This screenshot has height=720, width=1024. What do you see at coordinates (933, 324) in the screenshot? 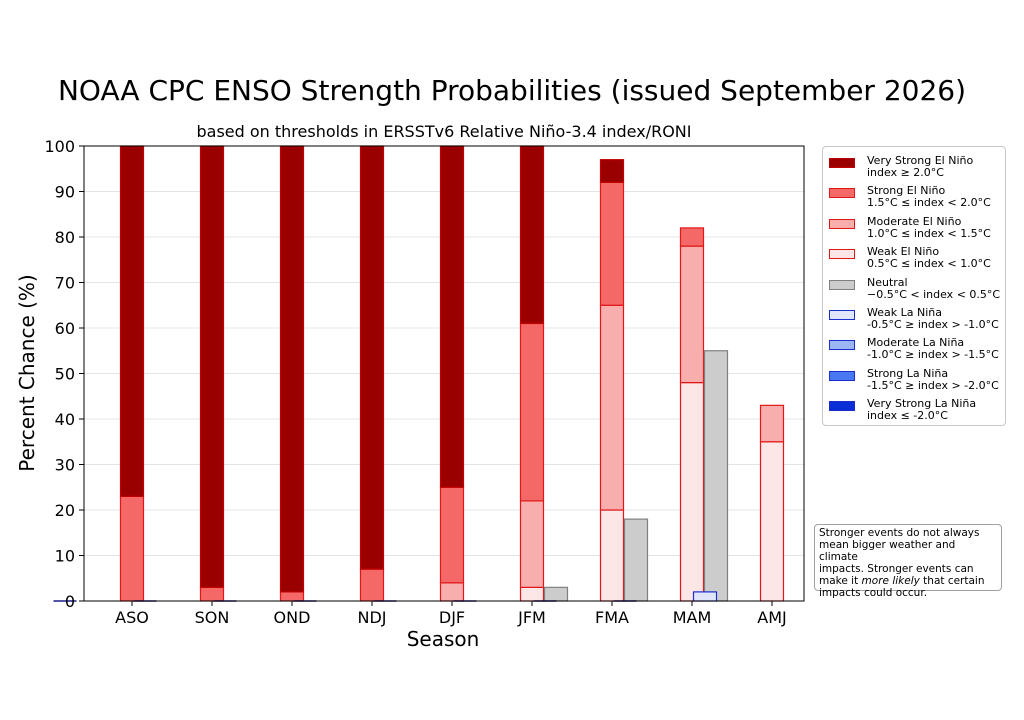
I see `legend-range: -0.5°C ≥ index > -1.0°C` at bounding box center [933, 324].